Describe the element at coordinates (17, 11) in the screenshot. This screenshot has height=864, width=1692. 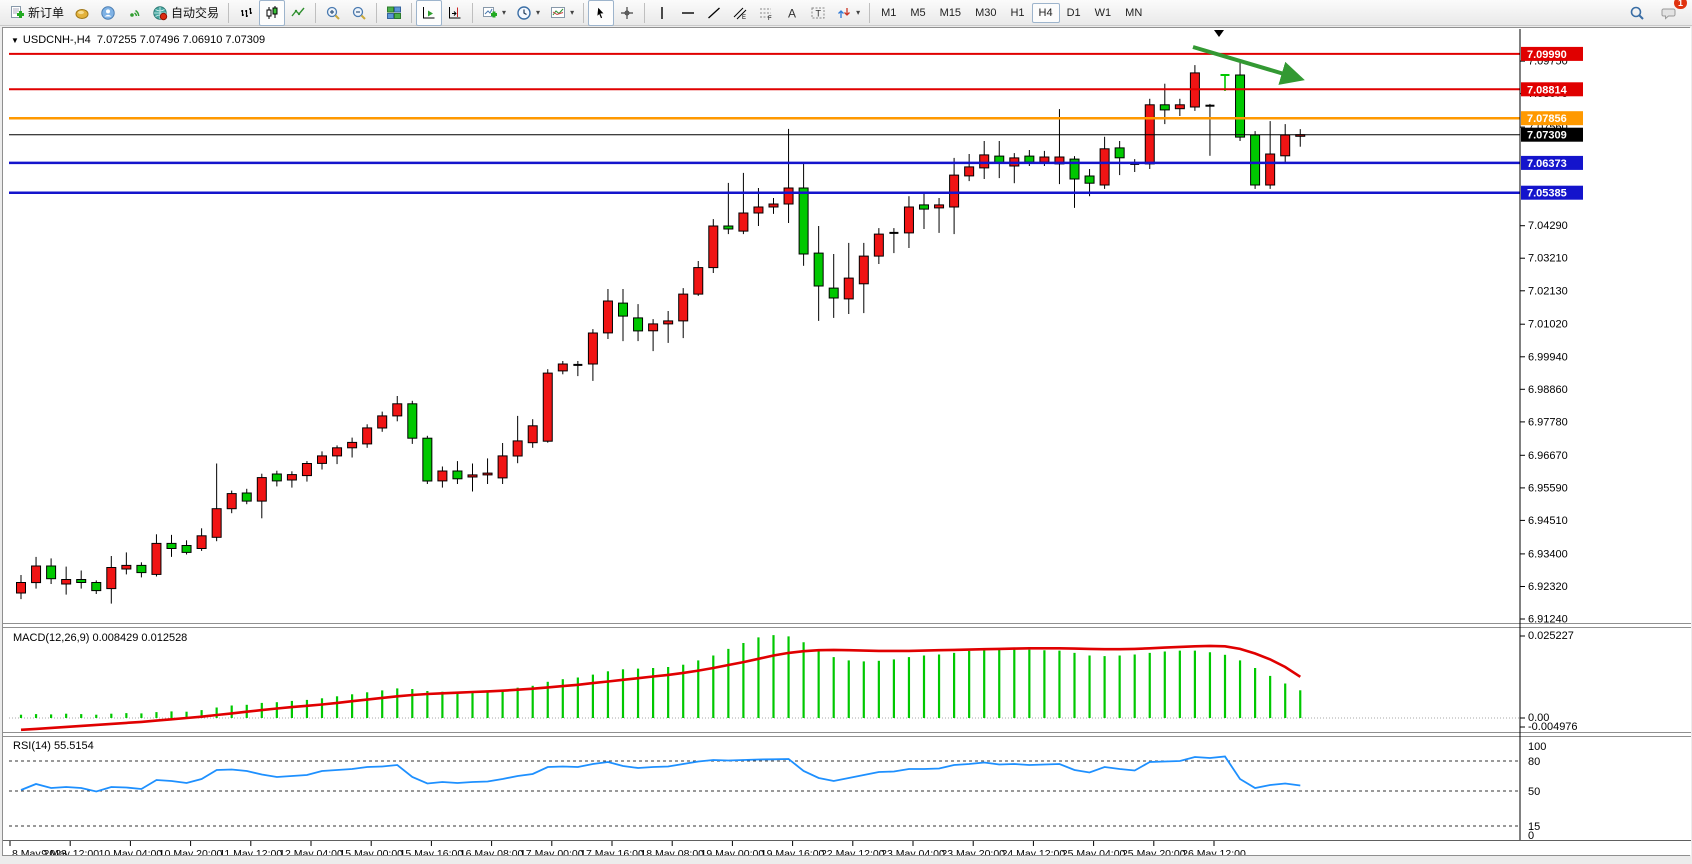
I see `new-order-icon` at that location.